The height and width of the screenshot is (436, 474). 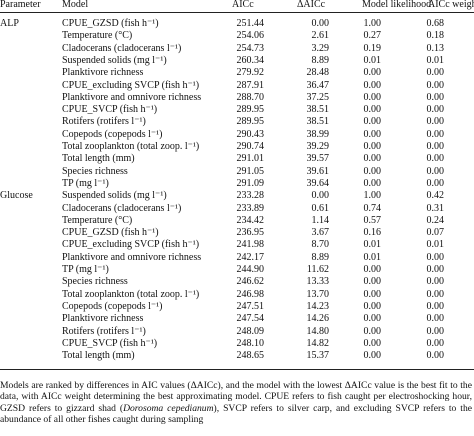 I want to click on cell-value: 290.74, so click(x=250, y=146).